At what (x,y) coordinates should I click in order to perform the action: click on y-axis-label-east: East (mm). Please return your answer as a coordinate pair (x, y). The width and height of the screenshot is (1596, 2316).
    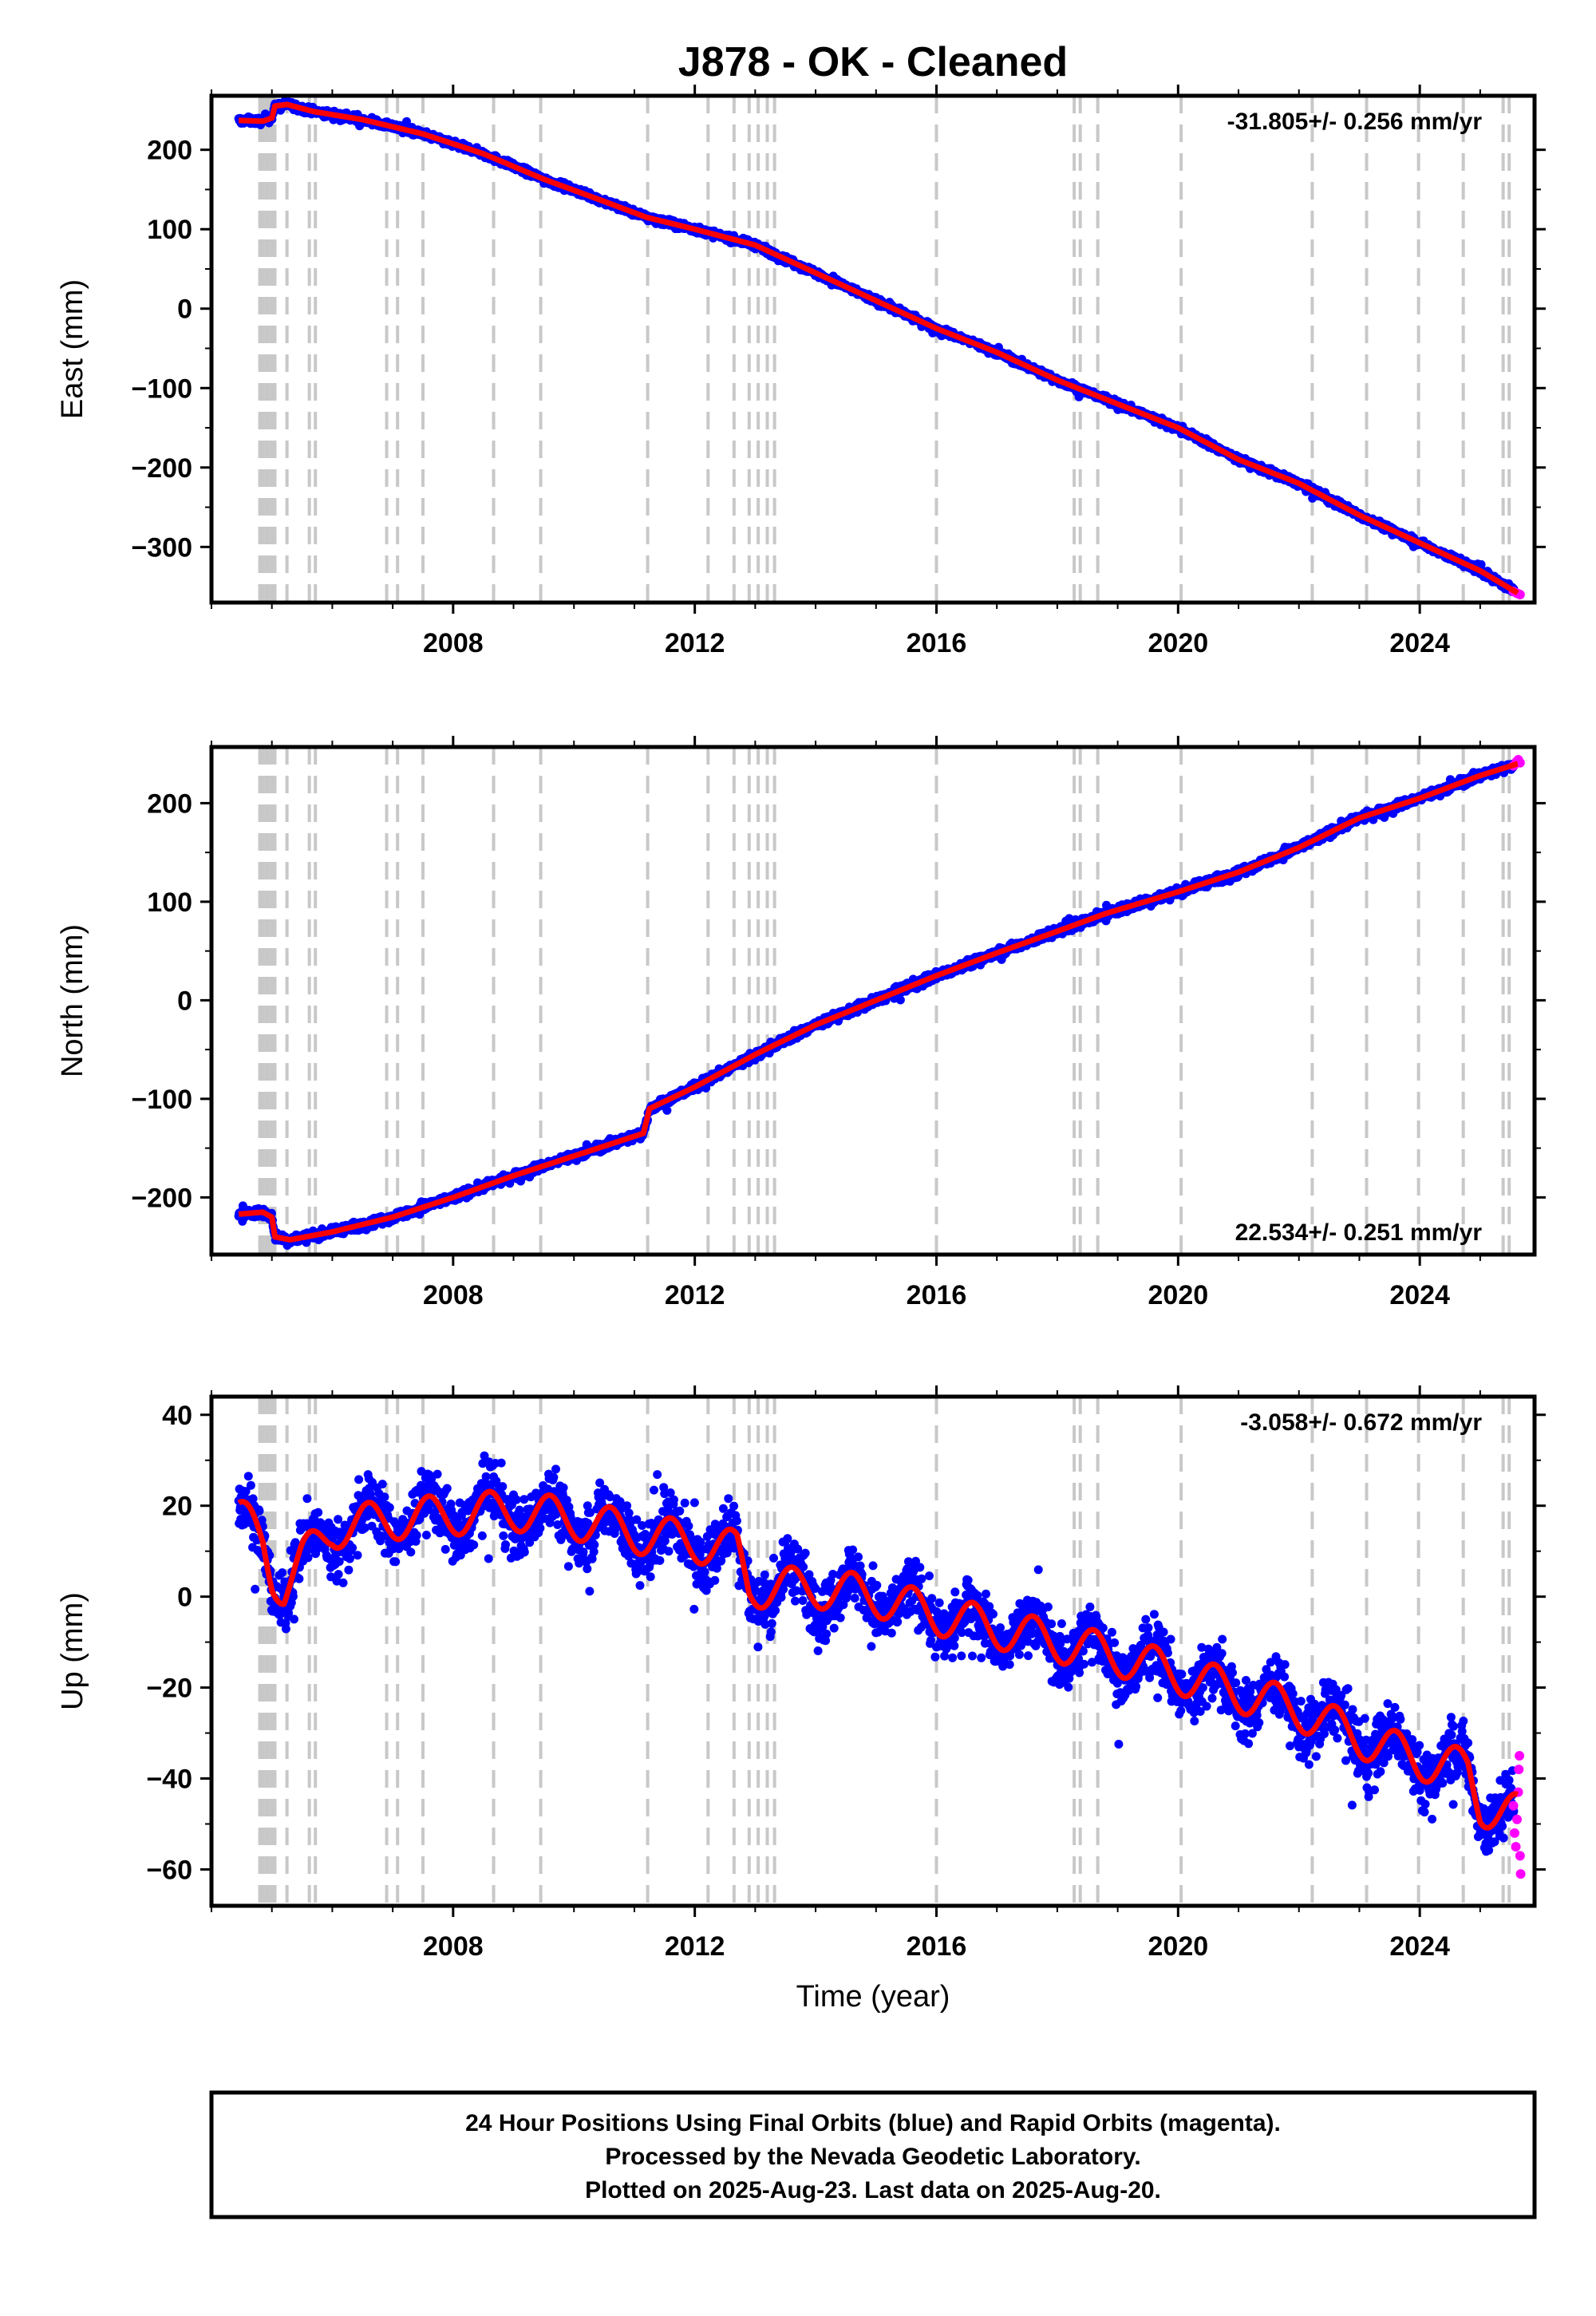
    Looking at the image, I should click on (72, 349).